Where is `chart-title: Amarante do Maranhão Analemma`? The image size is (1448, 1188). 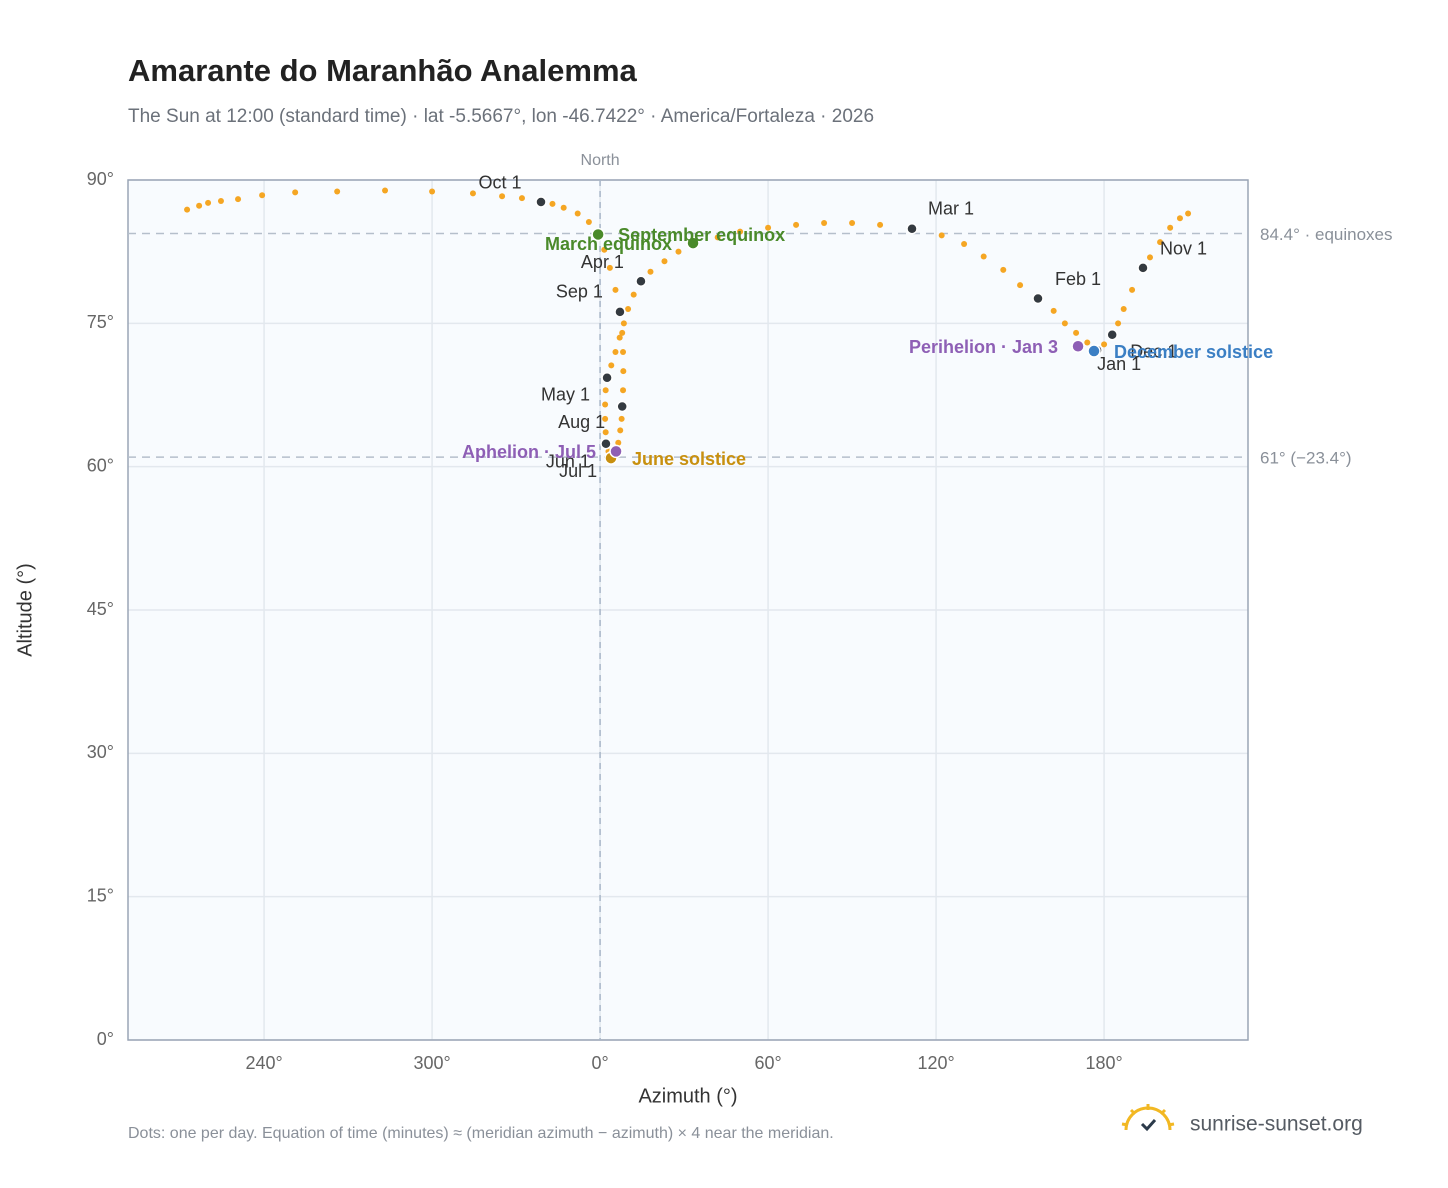 chart-title: Amarante do Maranhão Analemma is located at coordinates (383, 70).